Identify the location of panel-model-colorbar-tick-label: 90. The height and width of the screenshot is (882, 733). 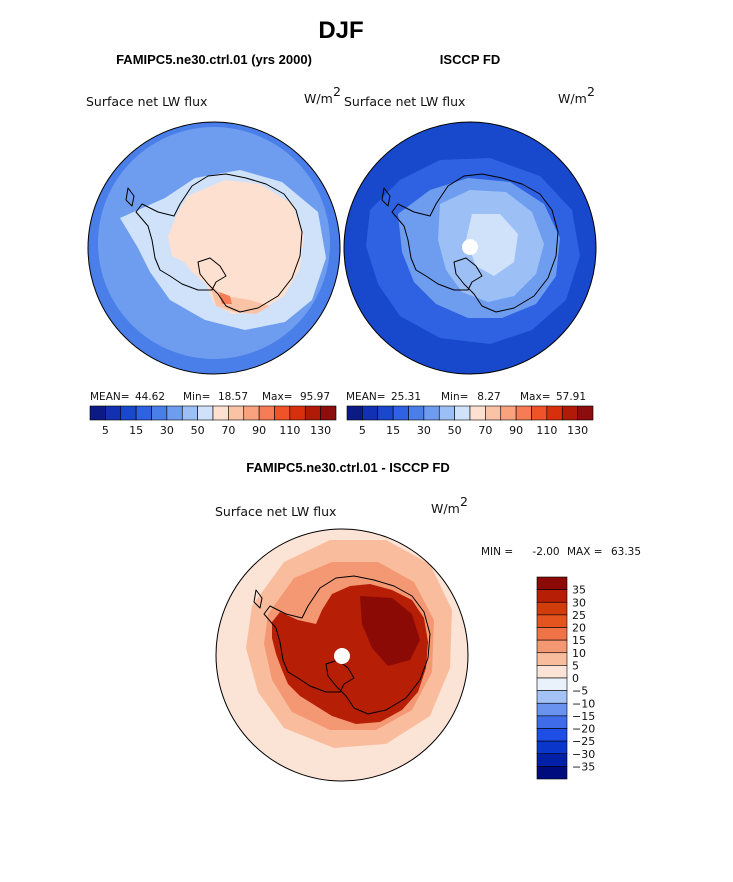
(259, 430).